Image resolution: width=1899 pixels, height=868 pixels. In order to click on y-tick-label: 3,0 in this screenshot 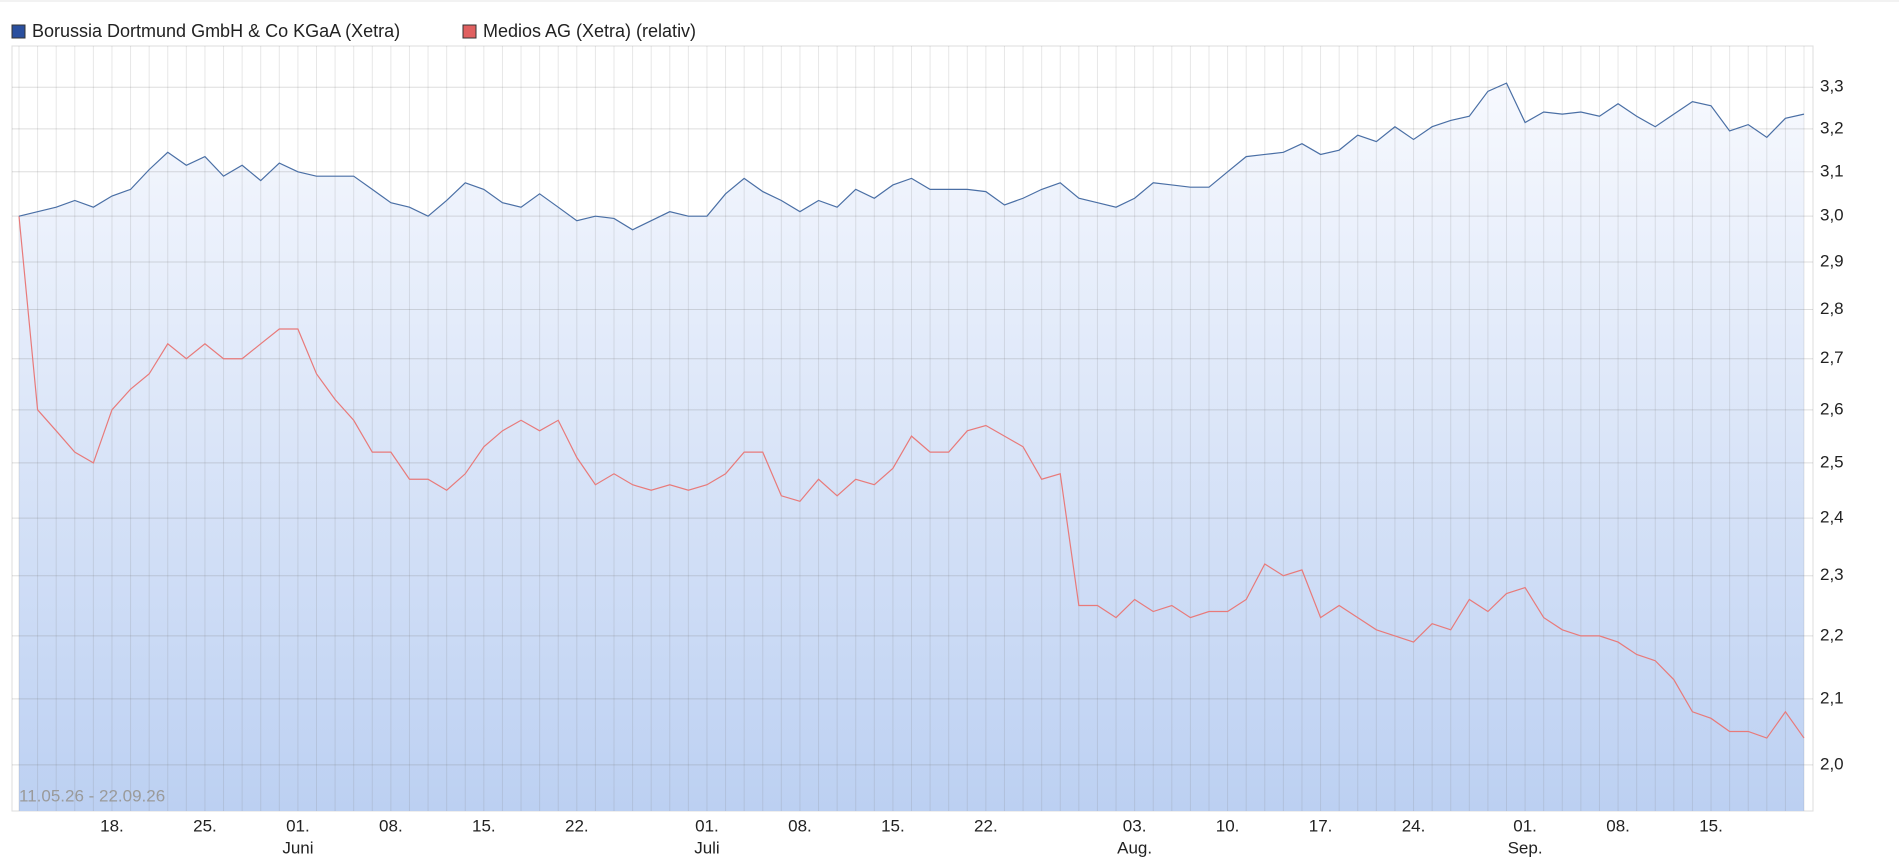, I will do `click(1832, 215)`.